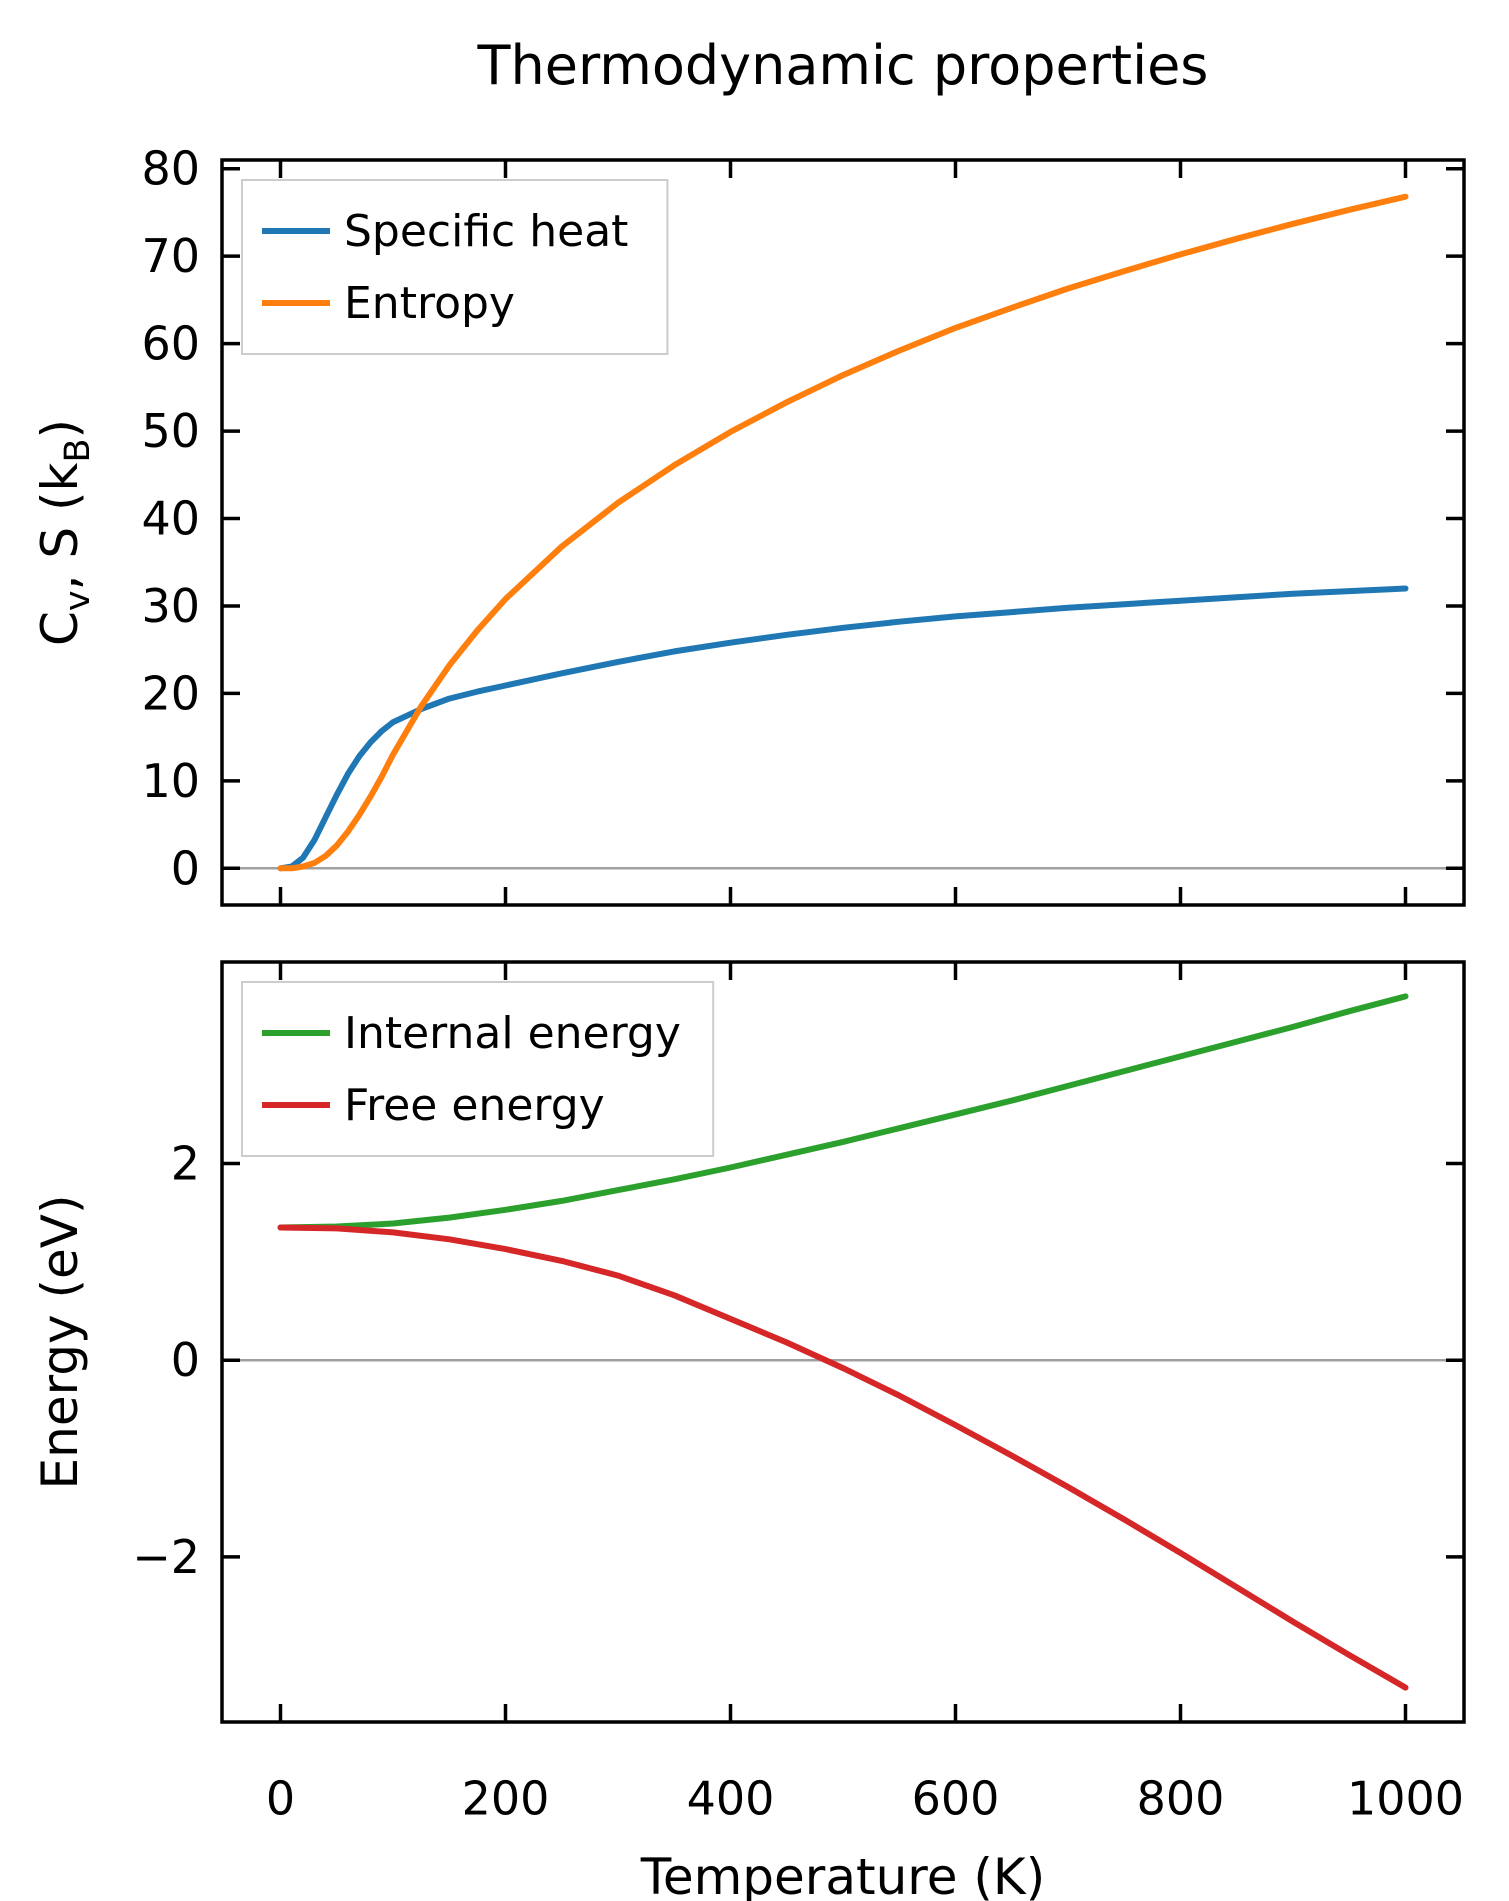 This screenshot has width=1509, height=1901. What do you see at coordinates (512, 1033) in the screenshot?
I see `legend-label: Internal energy` at bounding box center [512, 1033].